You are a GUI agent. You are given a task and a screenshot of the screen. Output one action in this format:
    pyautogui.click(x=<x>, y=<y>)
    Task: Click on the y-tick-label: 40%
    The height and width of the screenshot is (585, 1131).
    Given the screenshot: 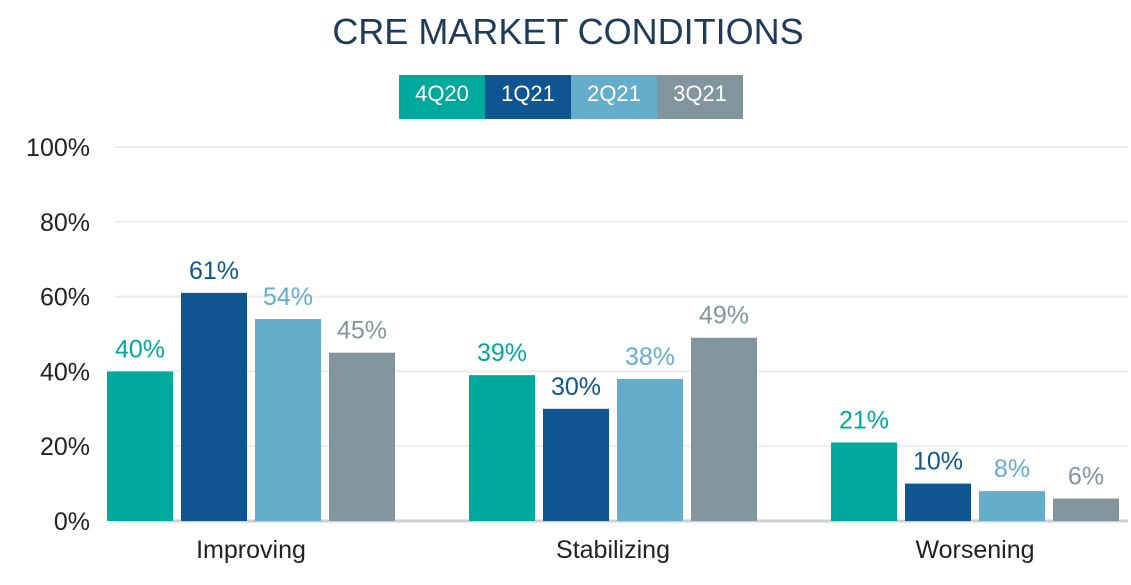 What is the action you would take?
    pyautogui.click(x=65, y=372)
    